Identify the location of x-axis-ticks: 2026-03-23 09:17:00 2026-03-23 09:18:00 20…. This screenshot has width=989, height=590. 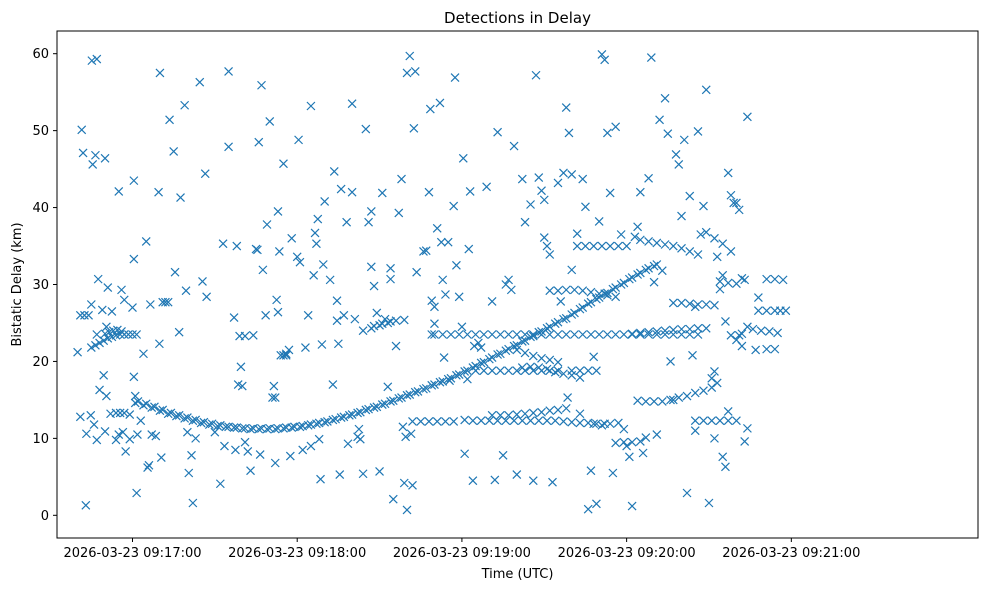
(461, 549).